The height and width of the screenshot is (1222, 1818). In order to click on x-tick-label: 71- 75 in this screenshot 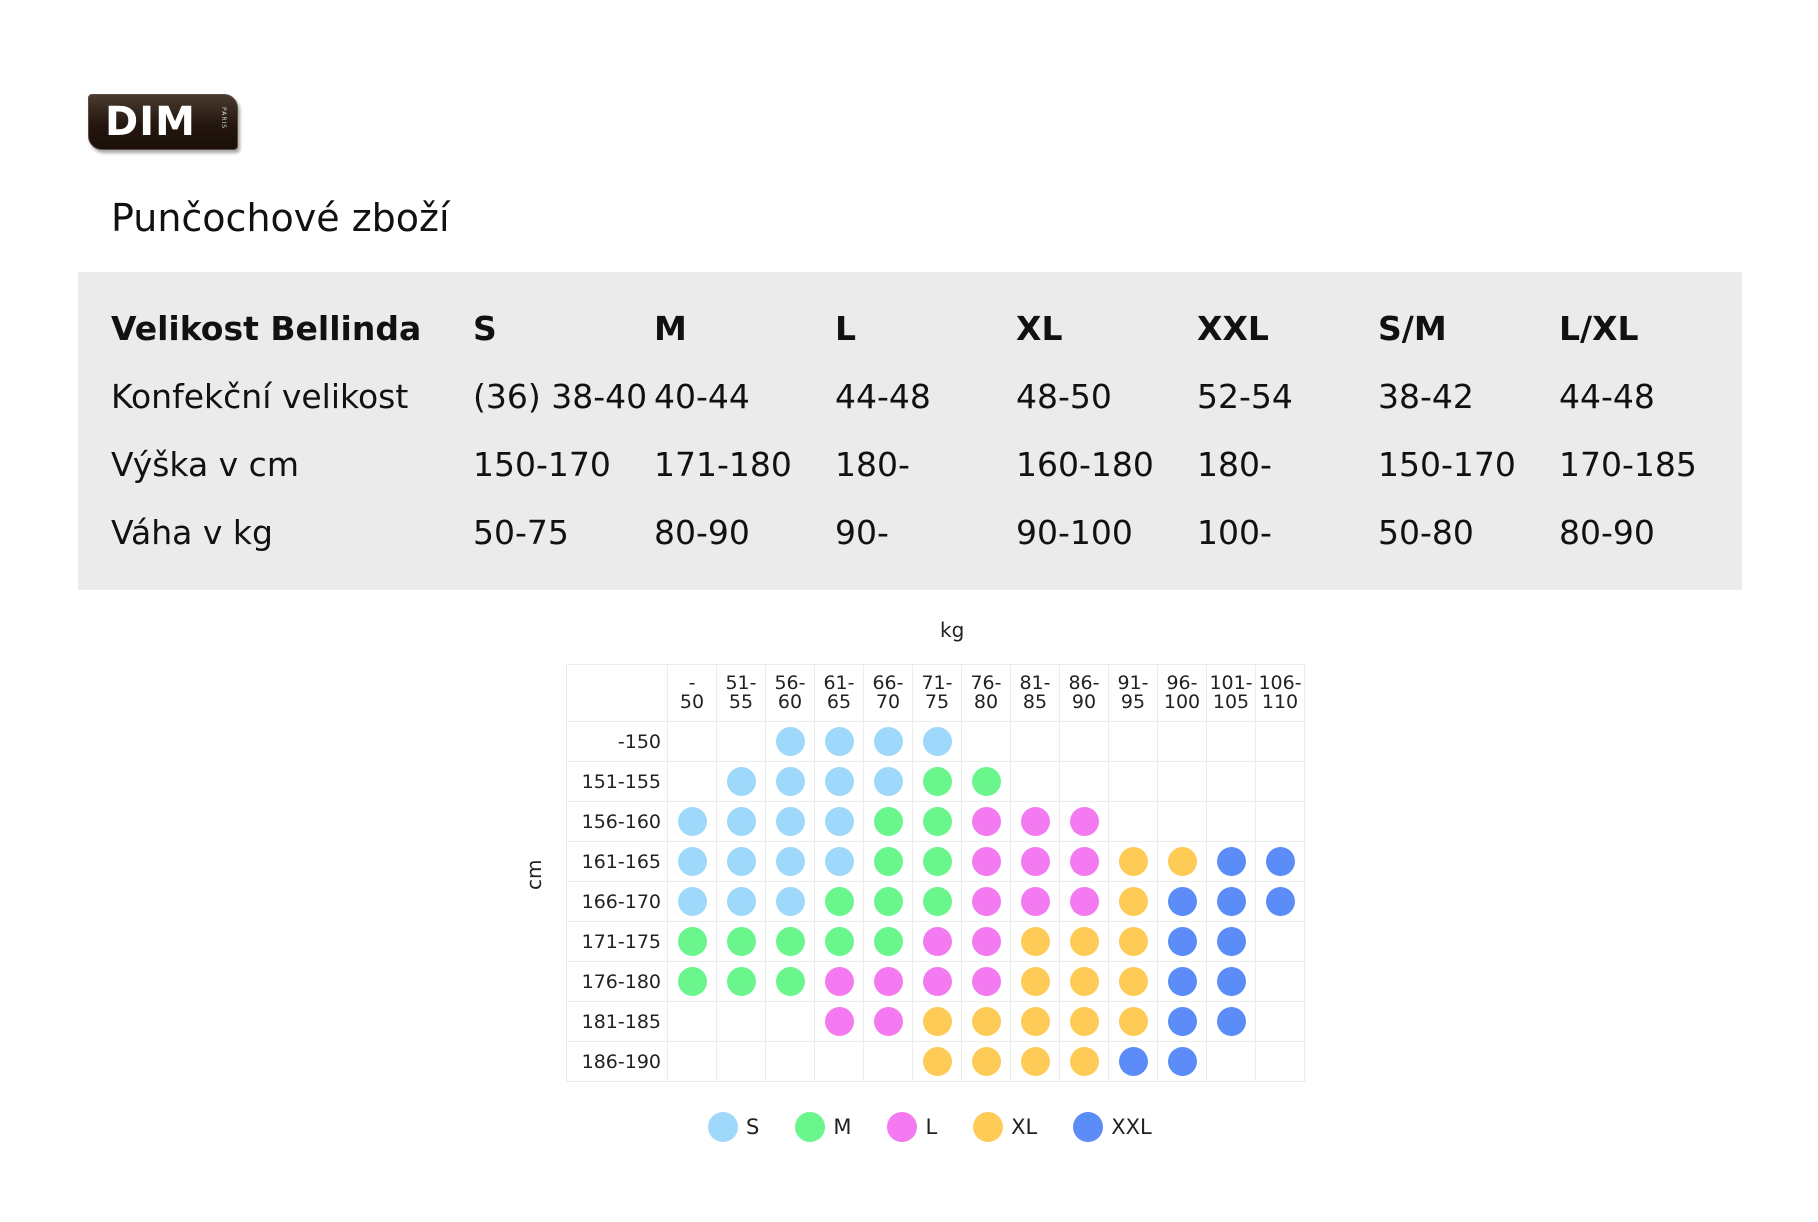, I will do `click(937, 693)`.